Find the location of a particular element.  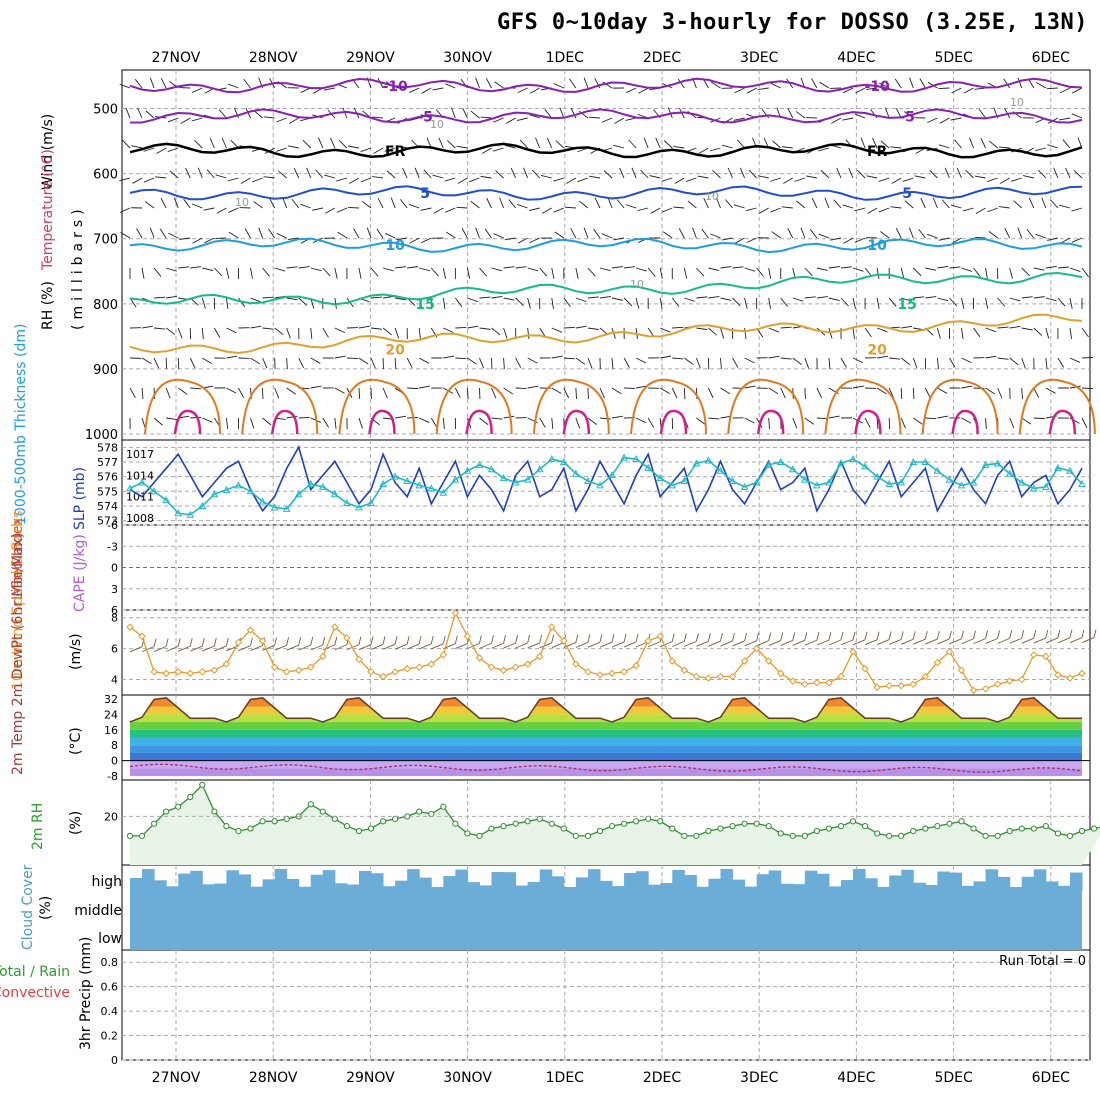

rh-axis-label: RH (%) is located at coordinates (48, 305).